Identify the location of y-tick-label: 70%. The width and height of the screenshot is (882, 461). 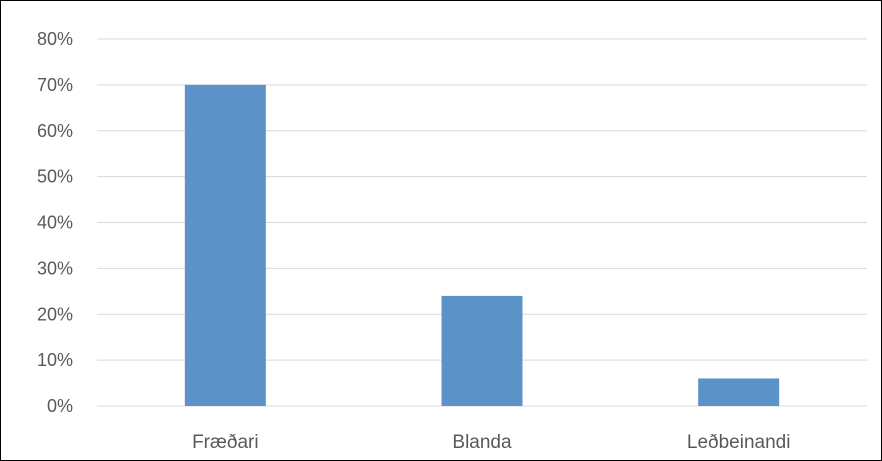
(55, 85).